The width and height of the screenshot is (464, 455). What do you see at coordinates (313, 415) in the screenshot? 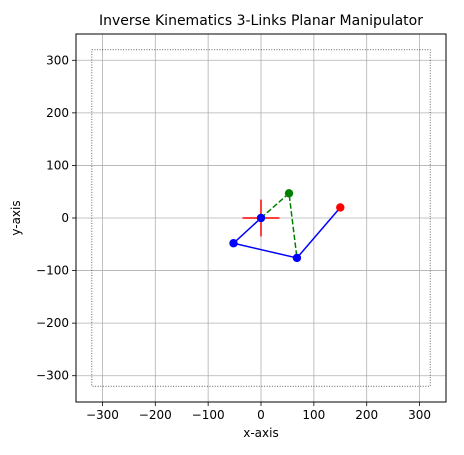
I see `x-tick-label: 100` at bounding box center [313, 415].